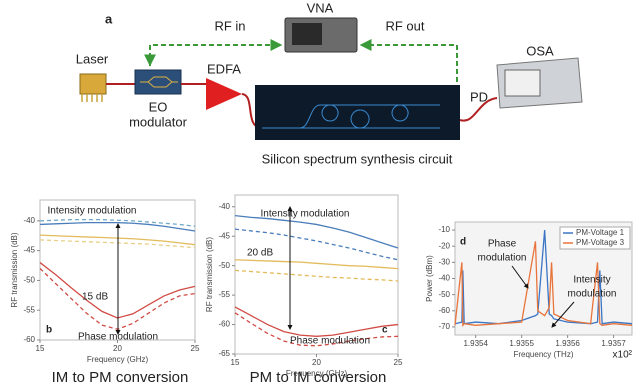 This screenshot has height=387, width=640. What do you see at coordinates (408, 64) in the screenshot?
I see `rf-out-link` at bounding box center [408, 64].